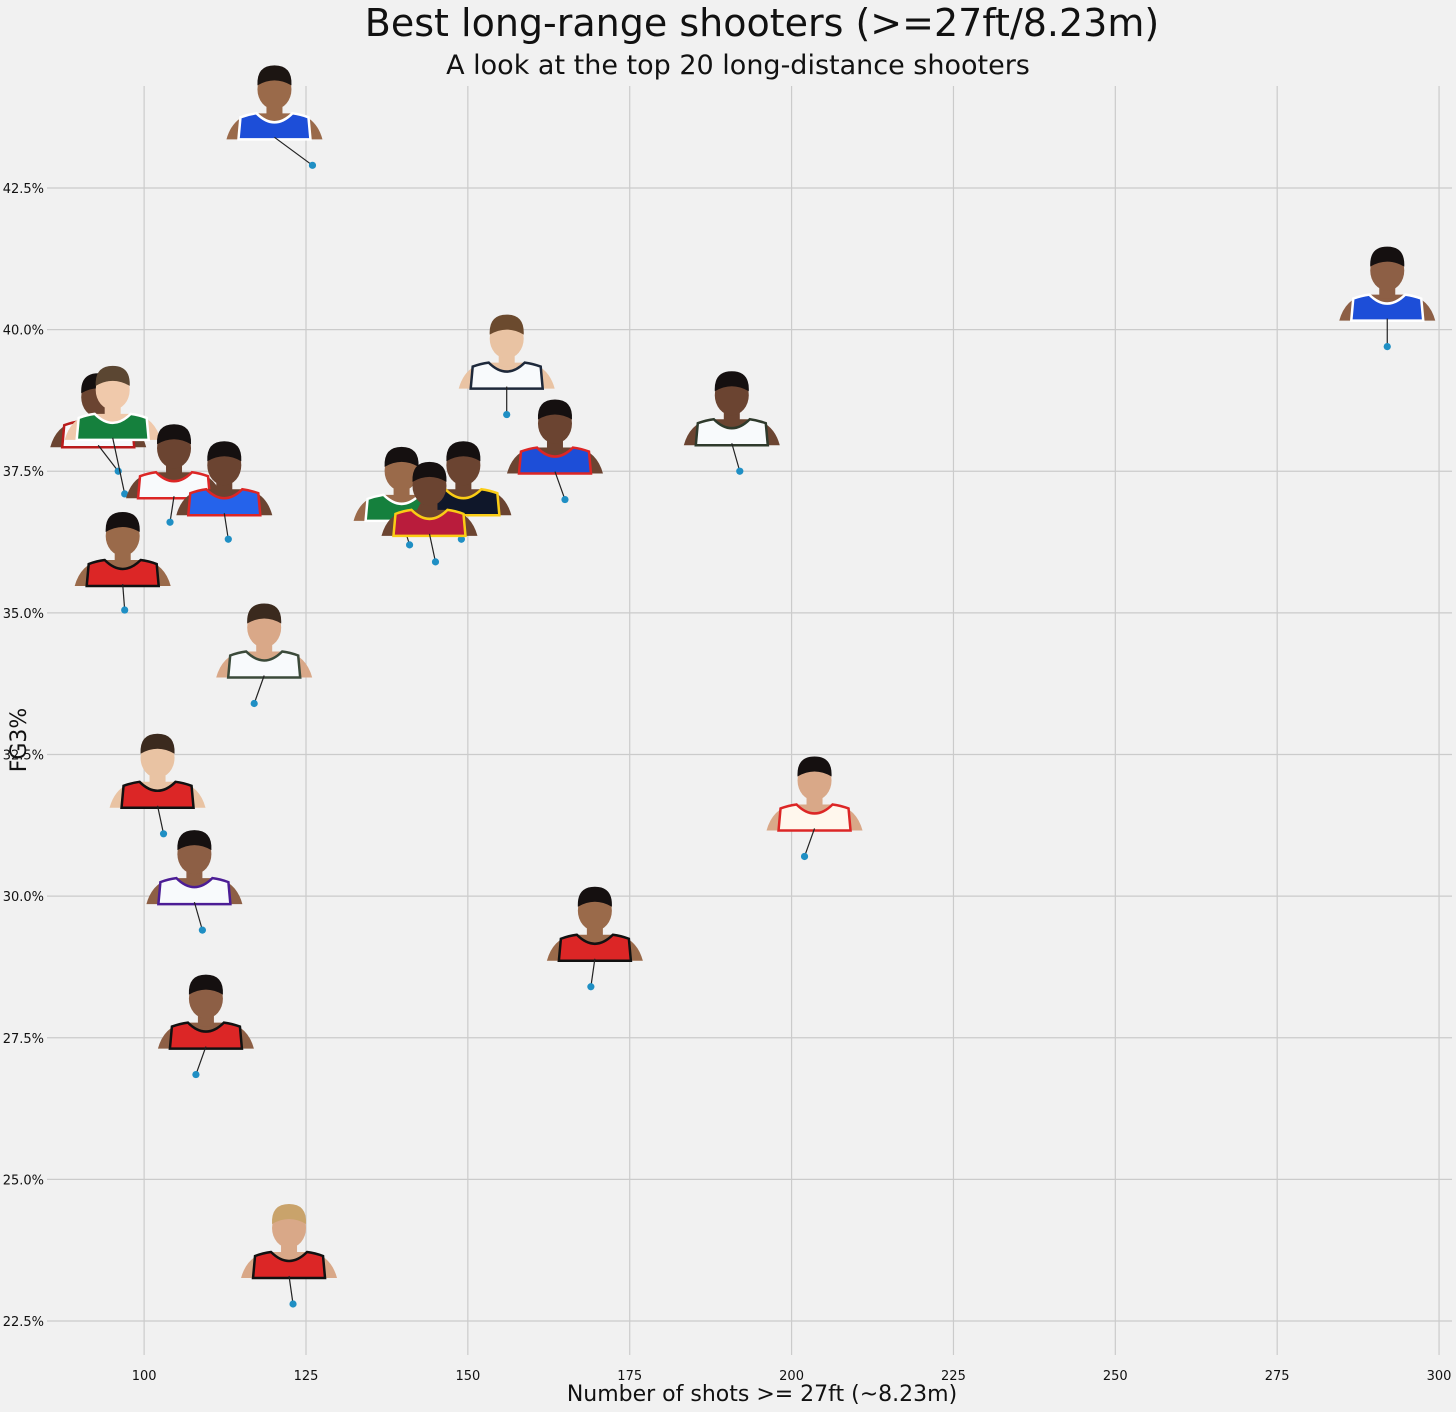 The height and width of the screenshot is (1412, 1456). What do you see at coordinates (23, 614) in the screenshot?
I see `y-tick-label: 35.0%` at bounding box center [23, 614].